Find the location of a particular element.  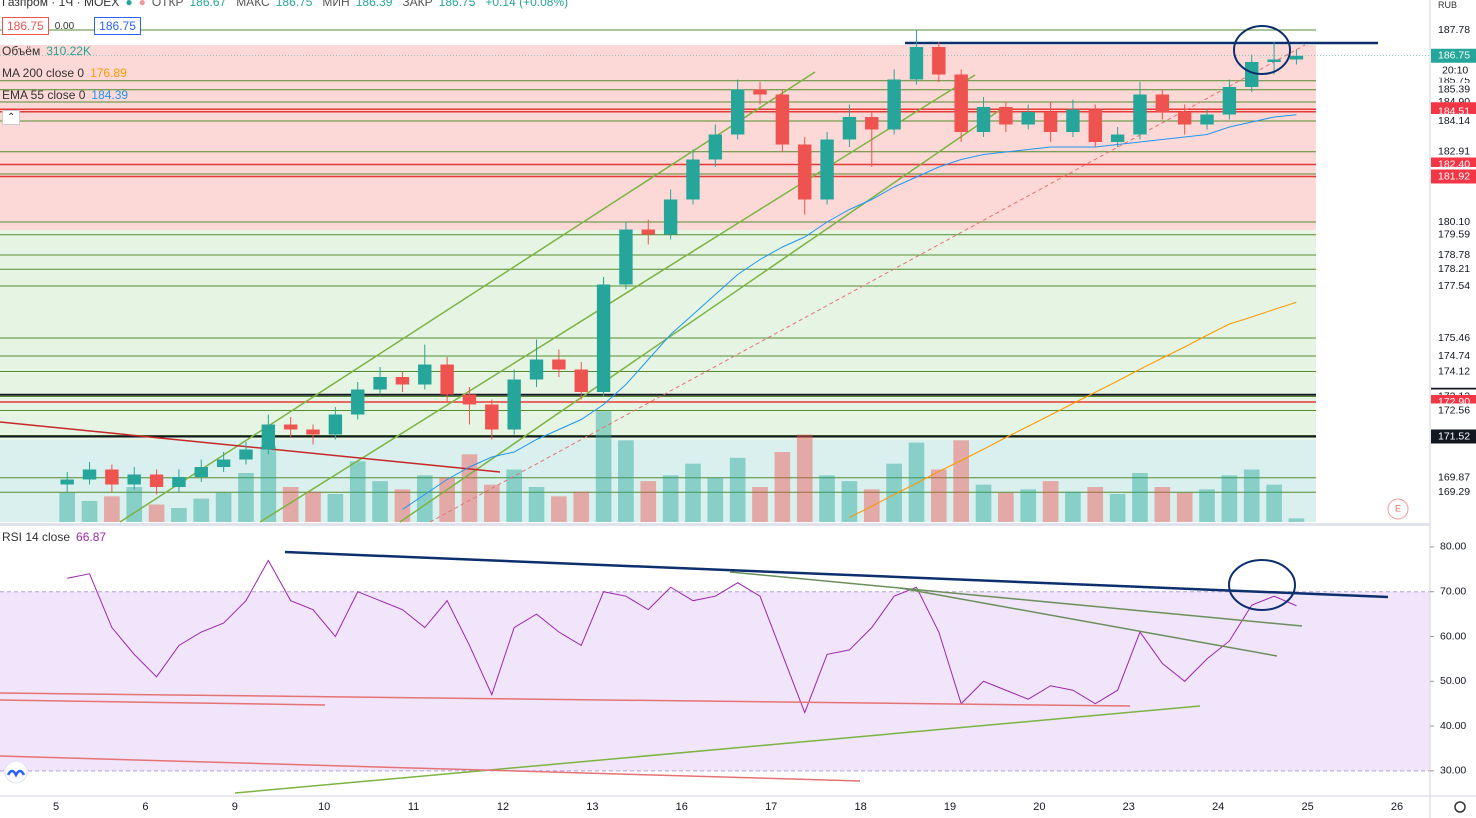

timer-bg is located at coordinates (1453, 70).